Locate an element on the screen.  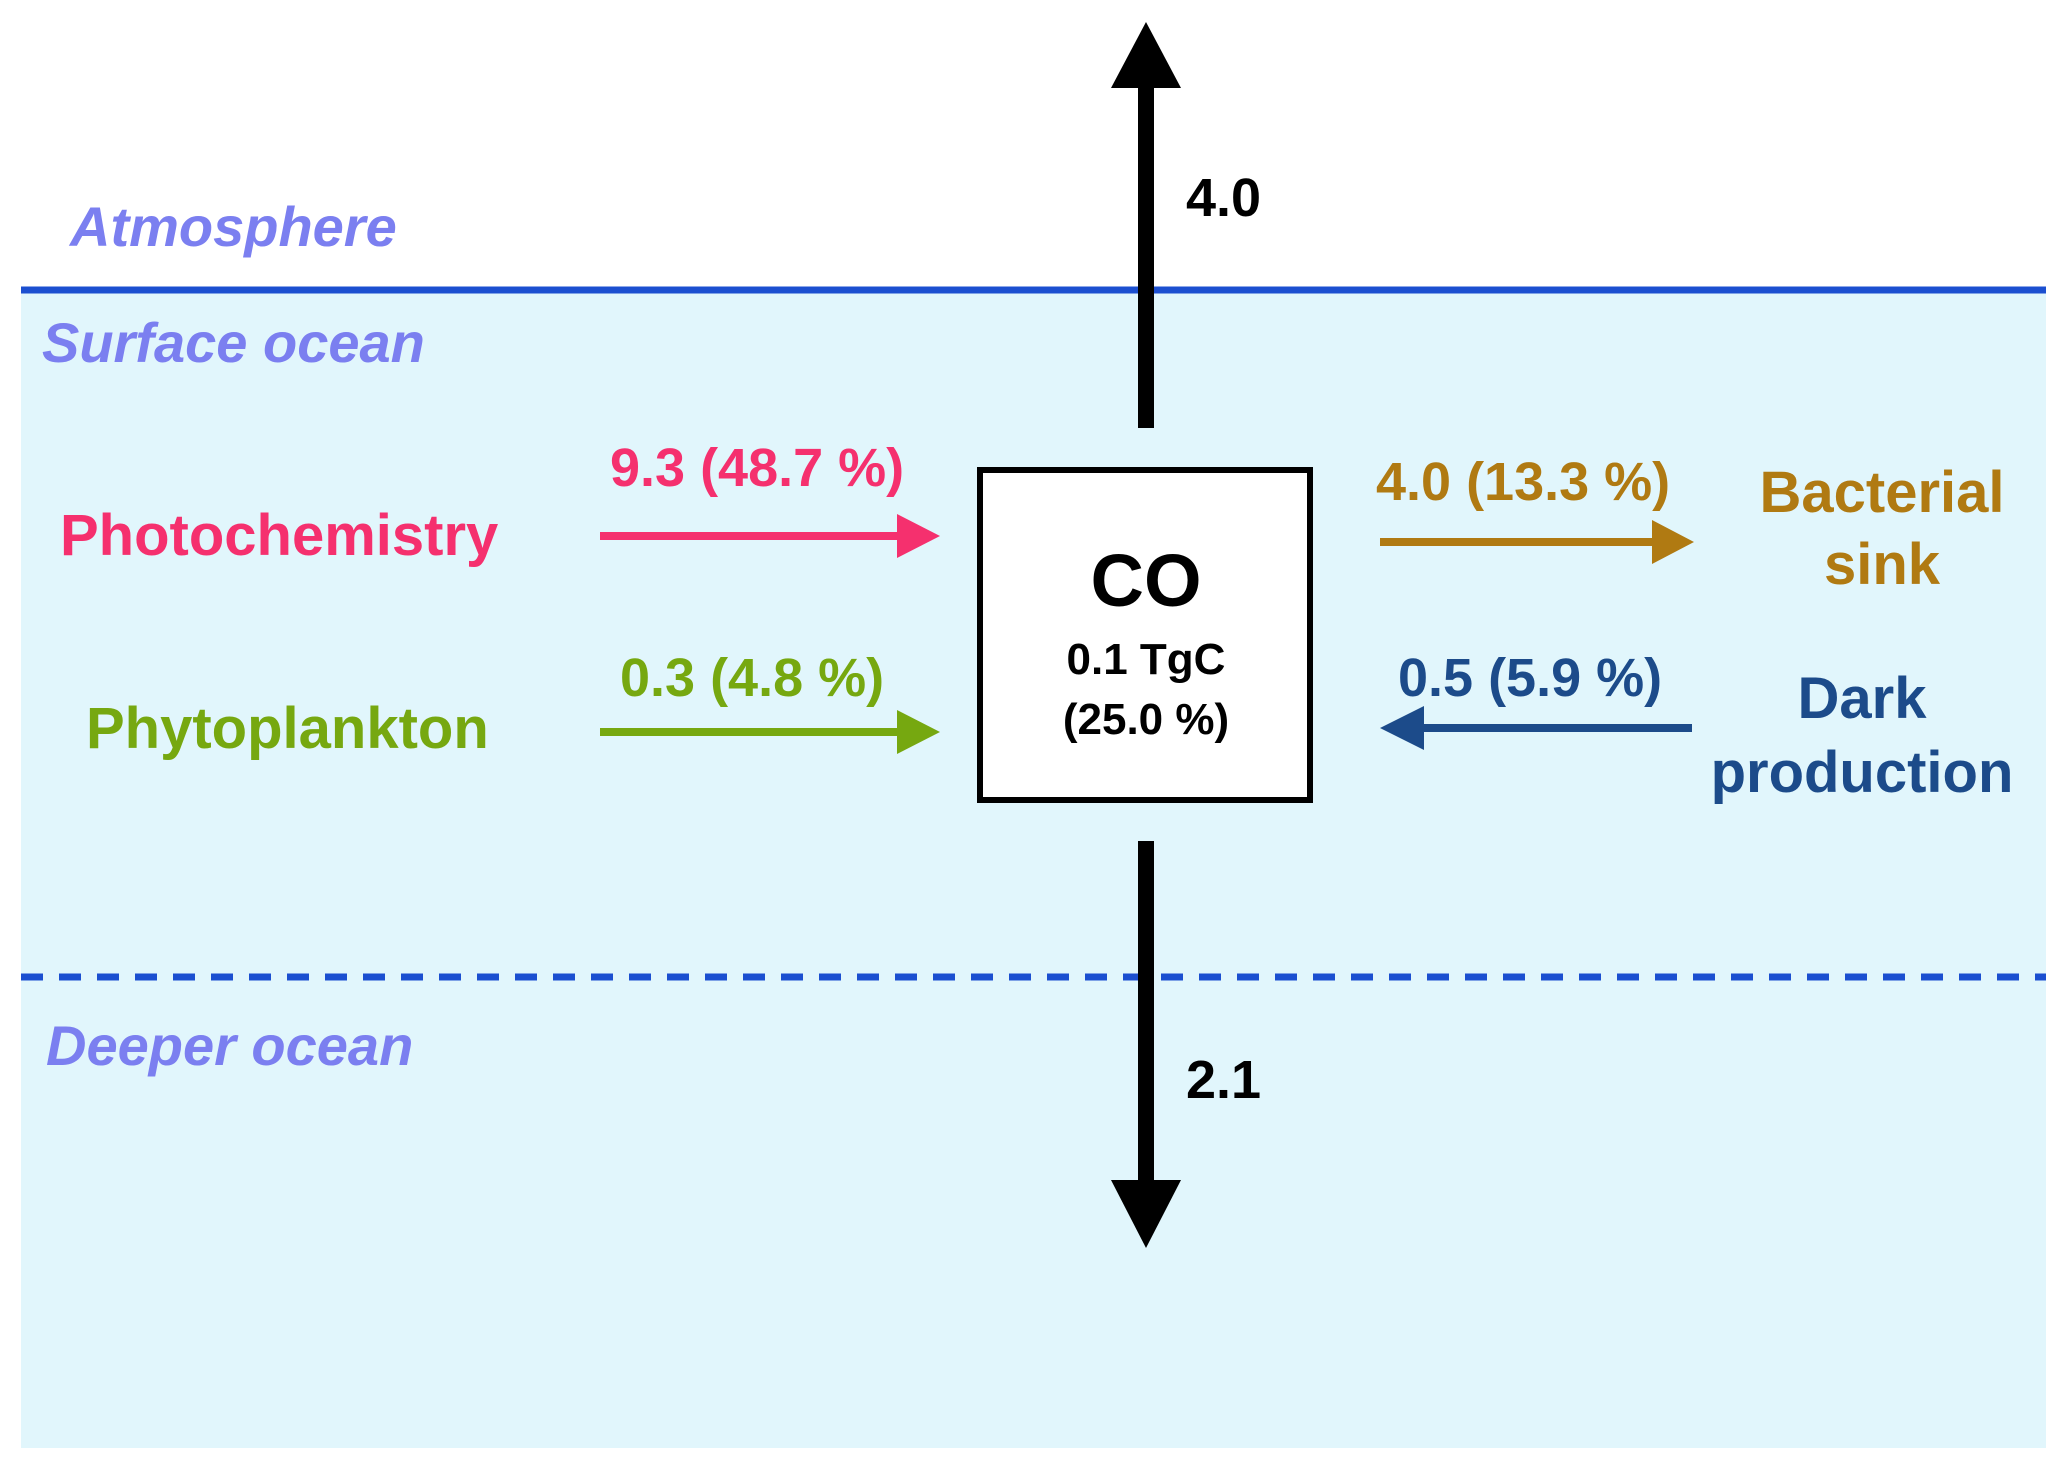
surface-ocean-label: Surface ocean is located at coordinates (233, 342).